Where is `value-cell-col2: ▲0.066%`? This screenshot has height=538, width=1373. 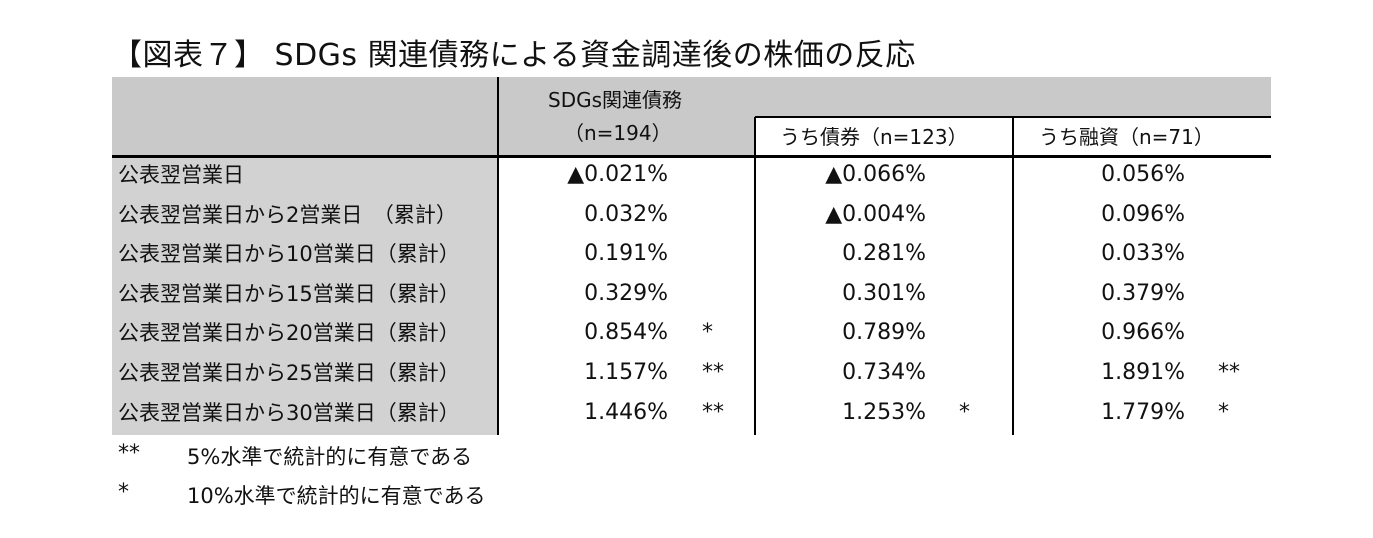
value-cell-col2: ▲0.066% is located at coordinates (875, 174).